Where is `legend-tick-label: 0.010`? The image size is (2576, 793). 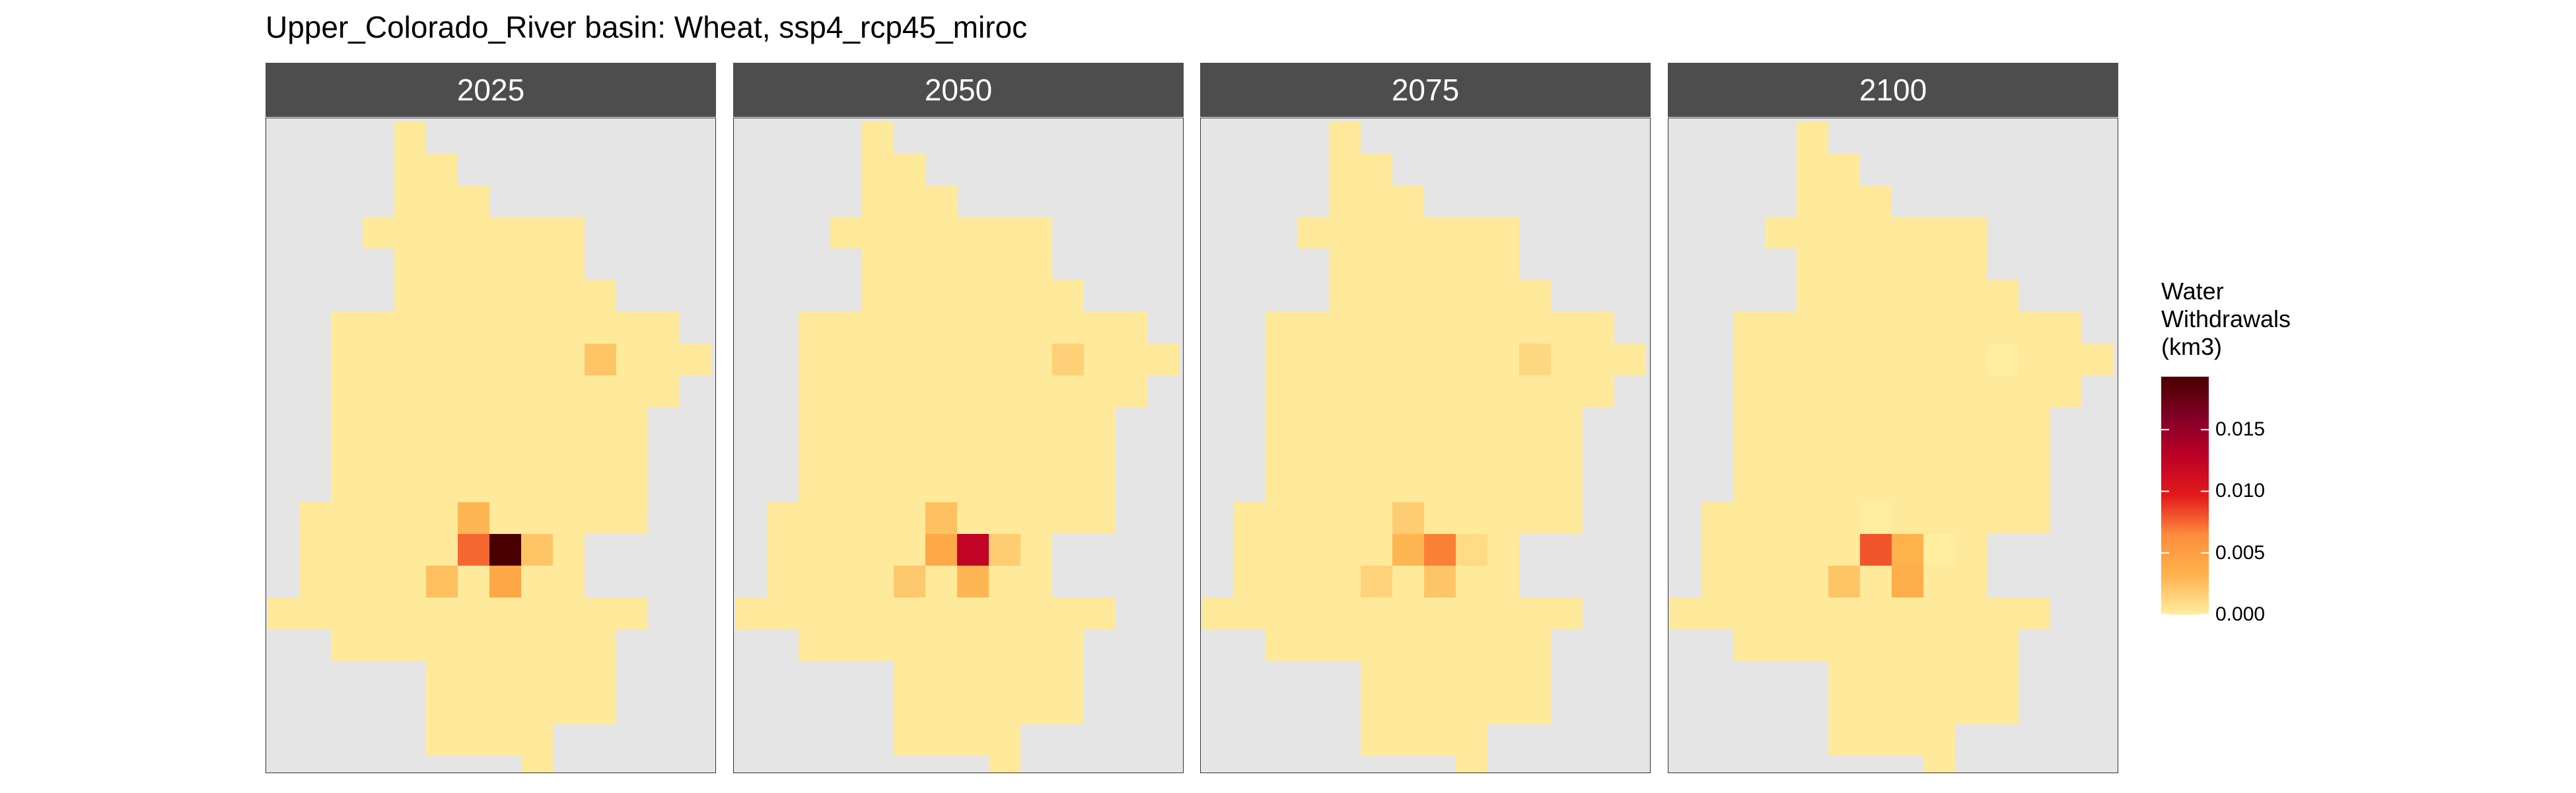 legend-tick-label: 0.010 is located at coordinates (2241, 491).